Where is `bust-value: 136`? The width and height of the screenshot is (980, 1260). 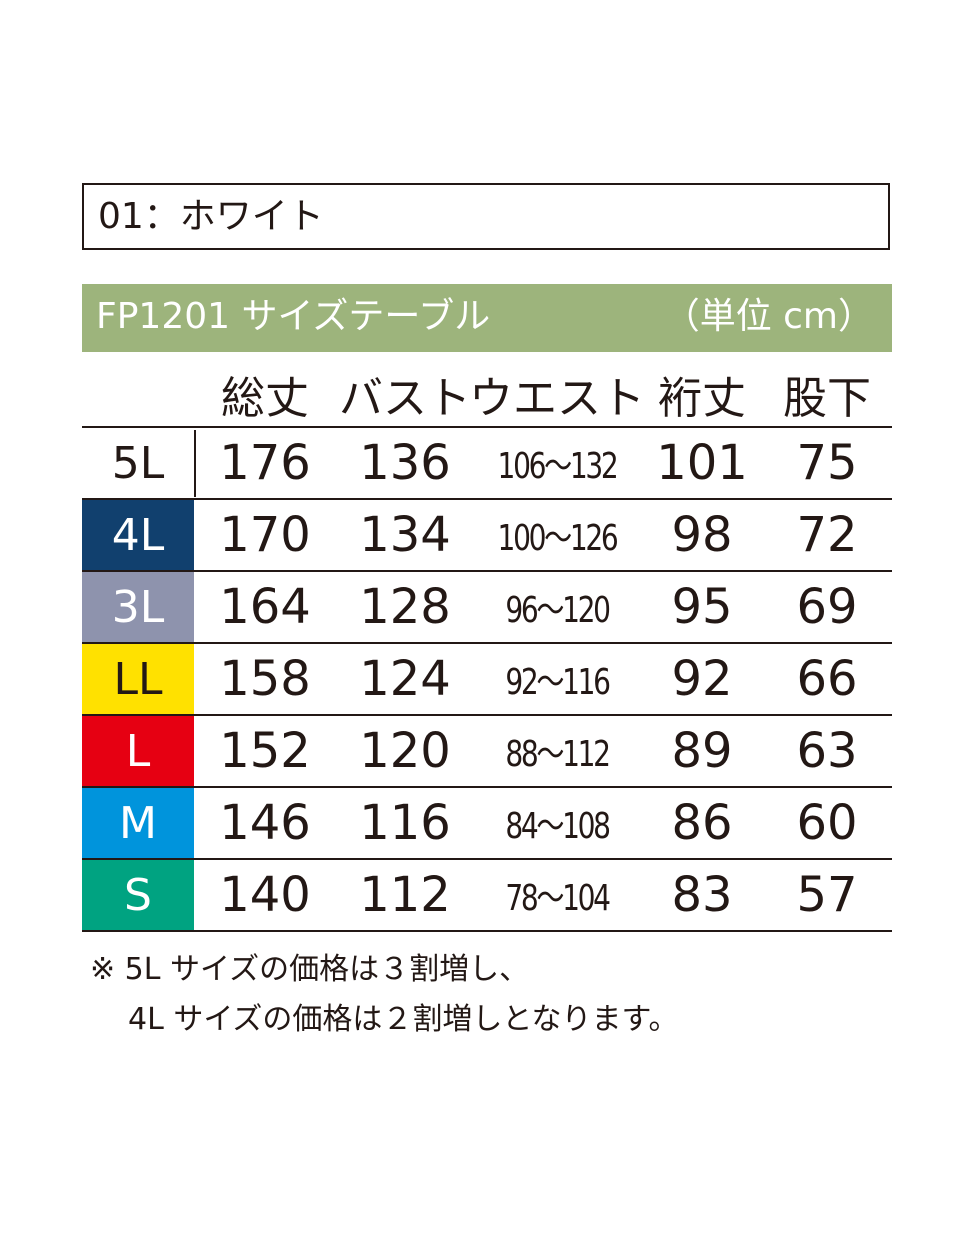 bust-value: 136 is located at coordinates (405, 463).